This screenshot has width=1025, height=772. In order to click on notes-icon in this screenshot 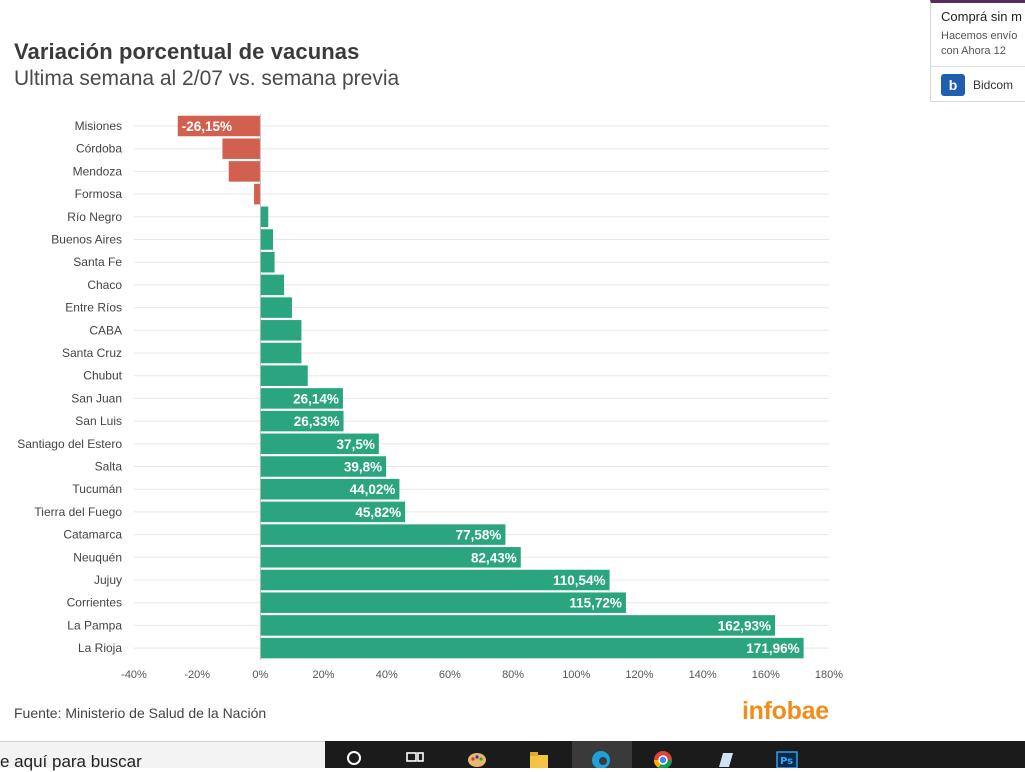, I will do `click(725, 757)`.